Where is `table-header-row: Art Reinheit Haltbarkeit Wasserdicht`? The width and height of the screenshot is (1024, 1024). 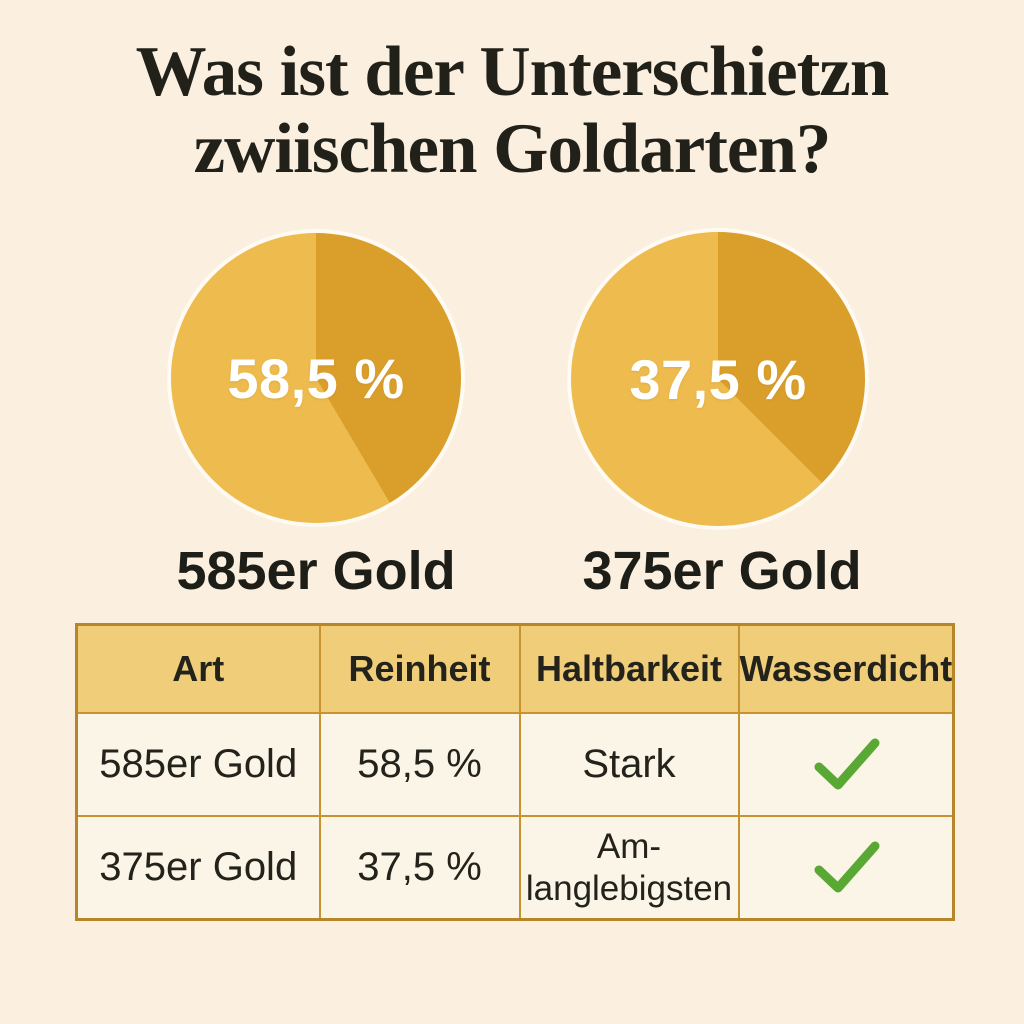 table-header-row: Art Reinheit Haltbarkeit Wasserdicht is located at coordinates (515, 668).